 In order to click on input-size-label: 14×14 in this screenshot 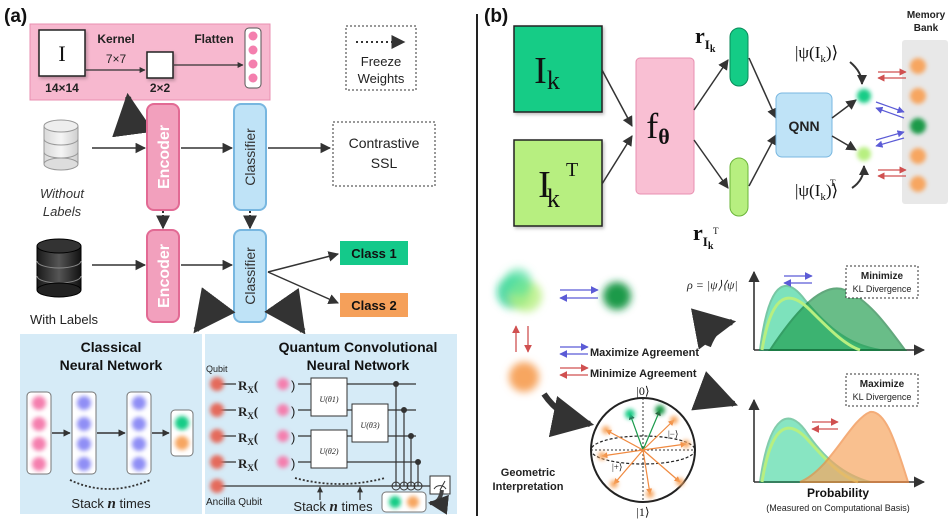, I will do `click(62, 88)`.